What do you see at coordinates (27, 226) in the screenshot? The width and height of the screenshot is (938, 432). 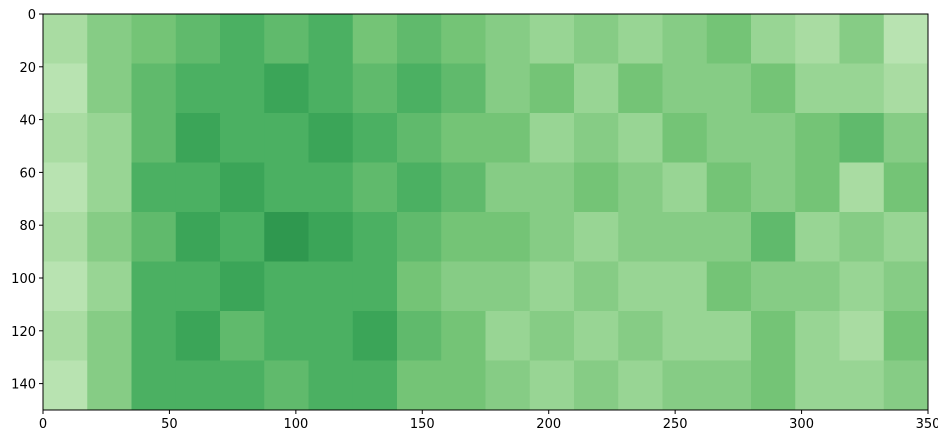 I see `y-tick-label: 80` at bounding box center [27, 226].